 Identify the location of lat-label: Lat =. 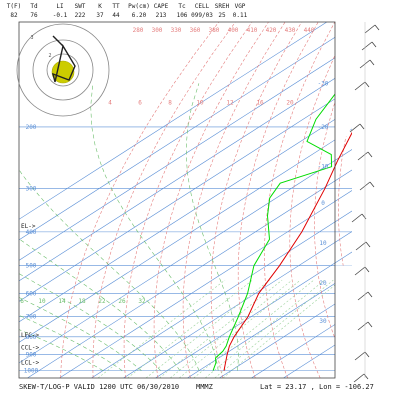
(271, 387).